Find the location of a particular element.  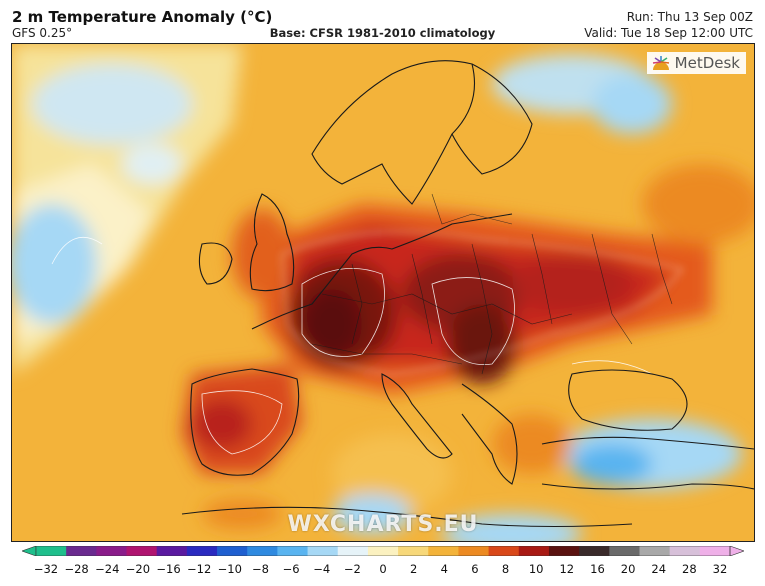

chart-title: 2 m Temperature Anomaly (°C) is located at coordinates (142, 17).